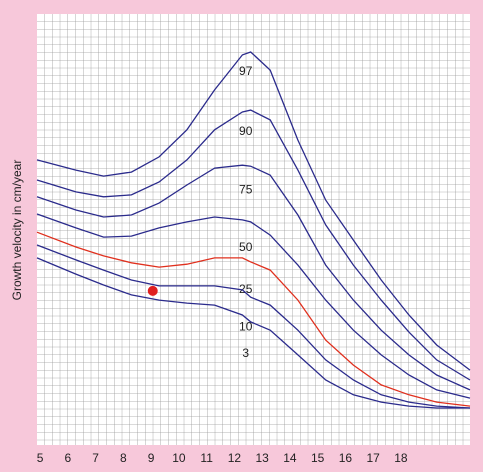  Describe the element at coordinates (373, 458) in the screenshot. I see `x-tick-label: 17` at that location.